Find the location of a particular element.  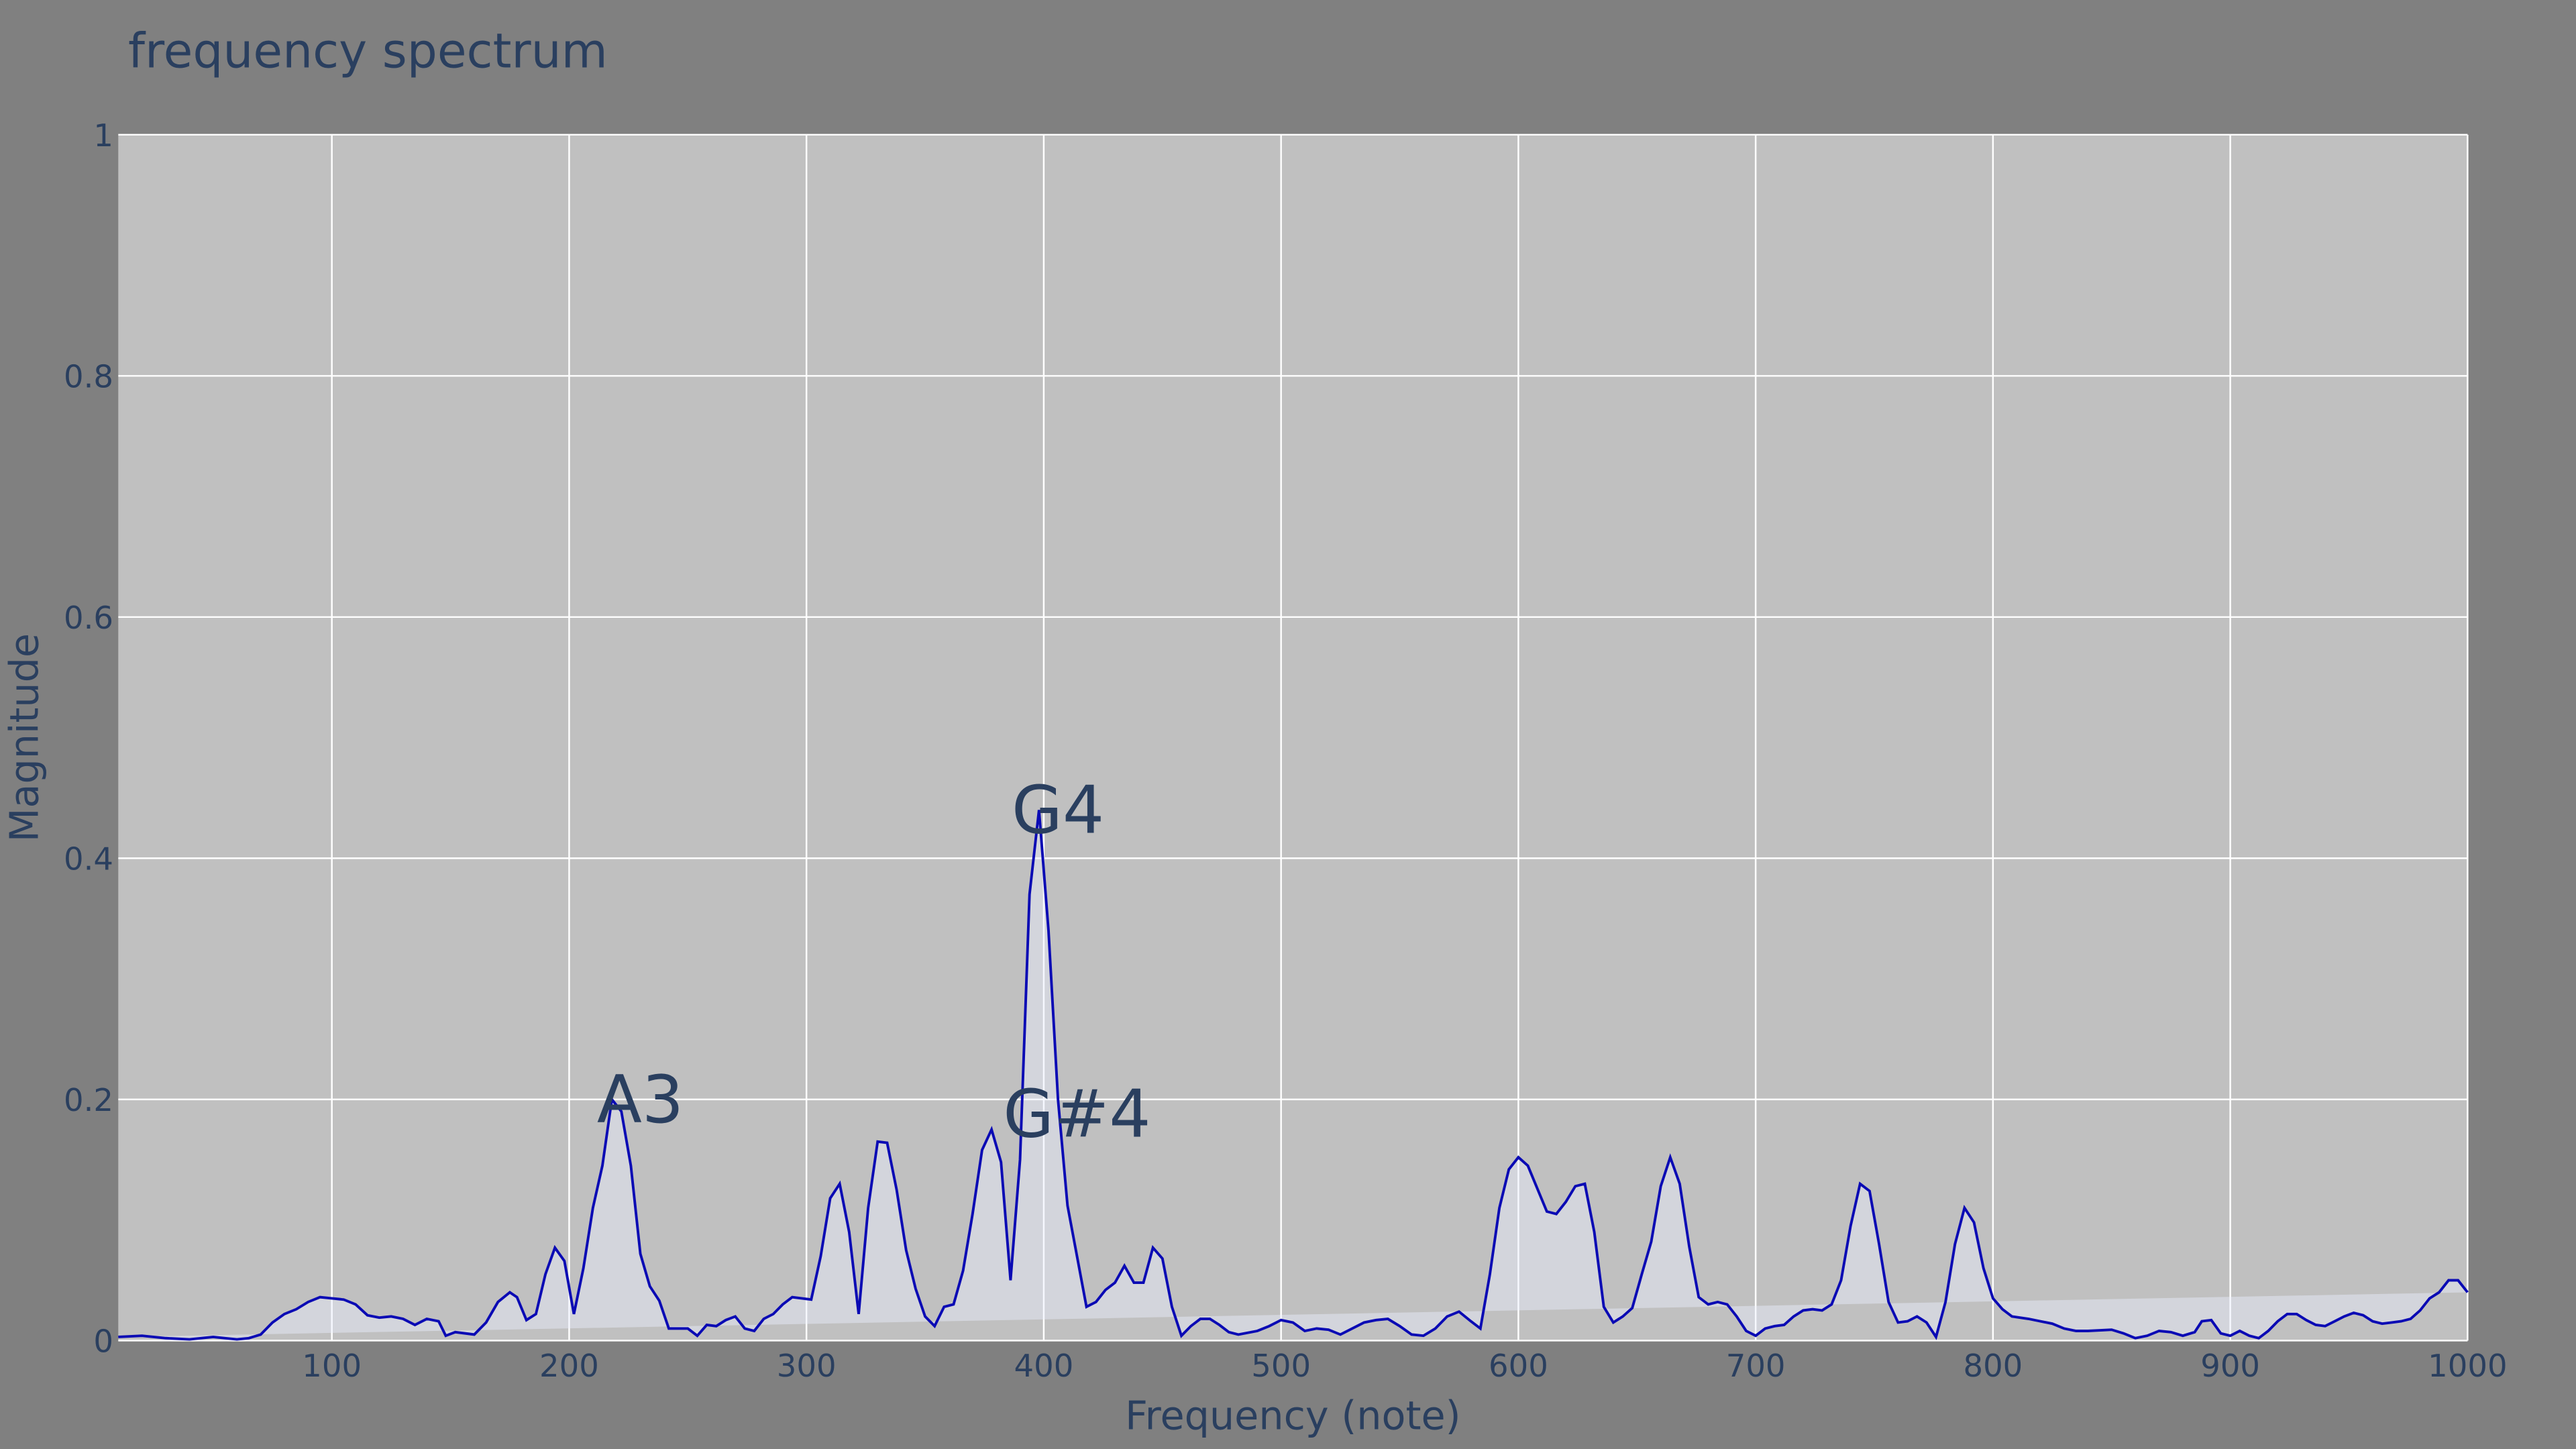

x-axis-title: Frequency (note) is located at coordinates (1293, 1416).